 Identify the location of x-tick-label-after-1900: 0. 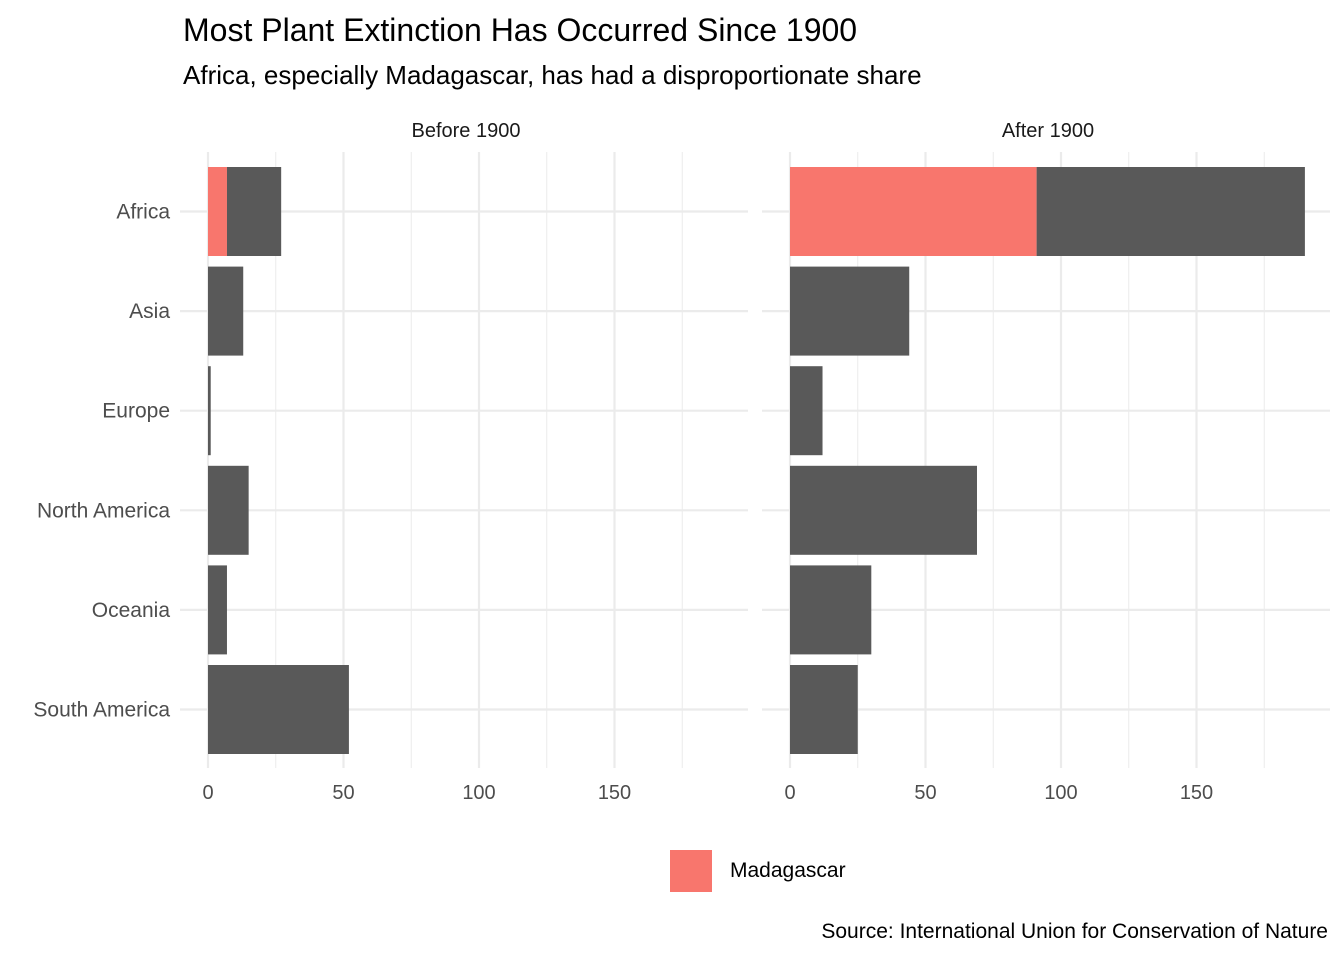
(789, 793).